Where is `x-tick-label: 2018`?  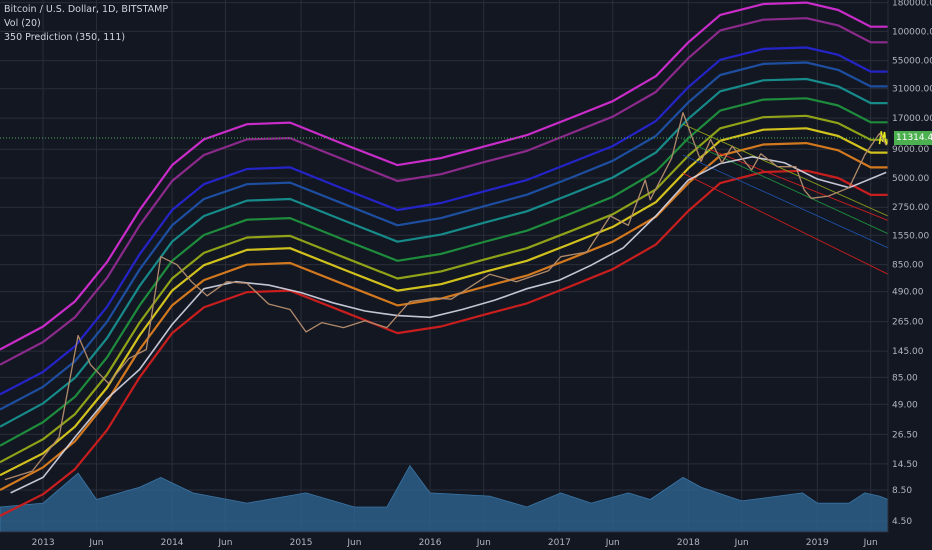
x-tick-label: 2018 is located at coordinates (688, 543).